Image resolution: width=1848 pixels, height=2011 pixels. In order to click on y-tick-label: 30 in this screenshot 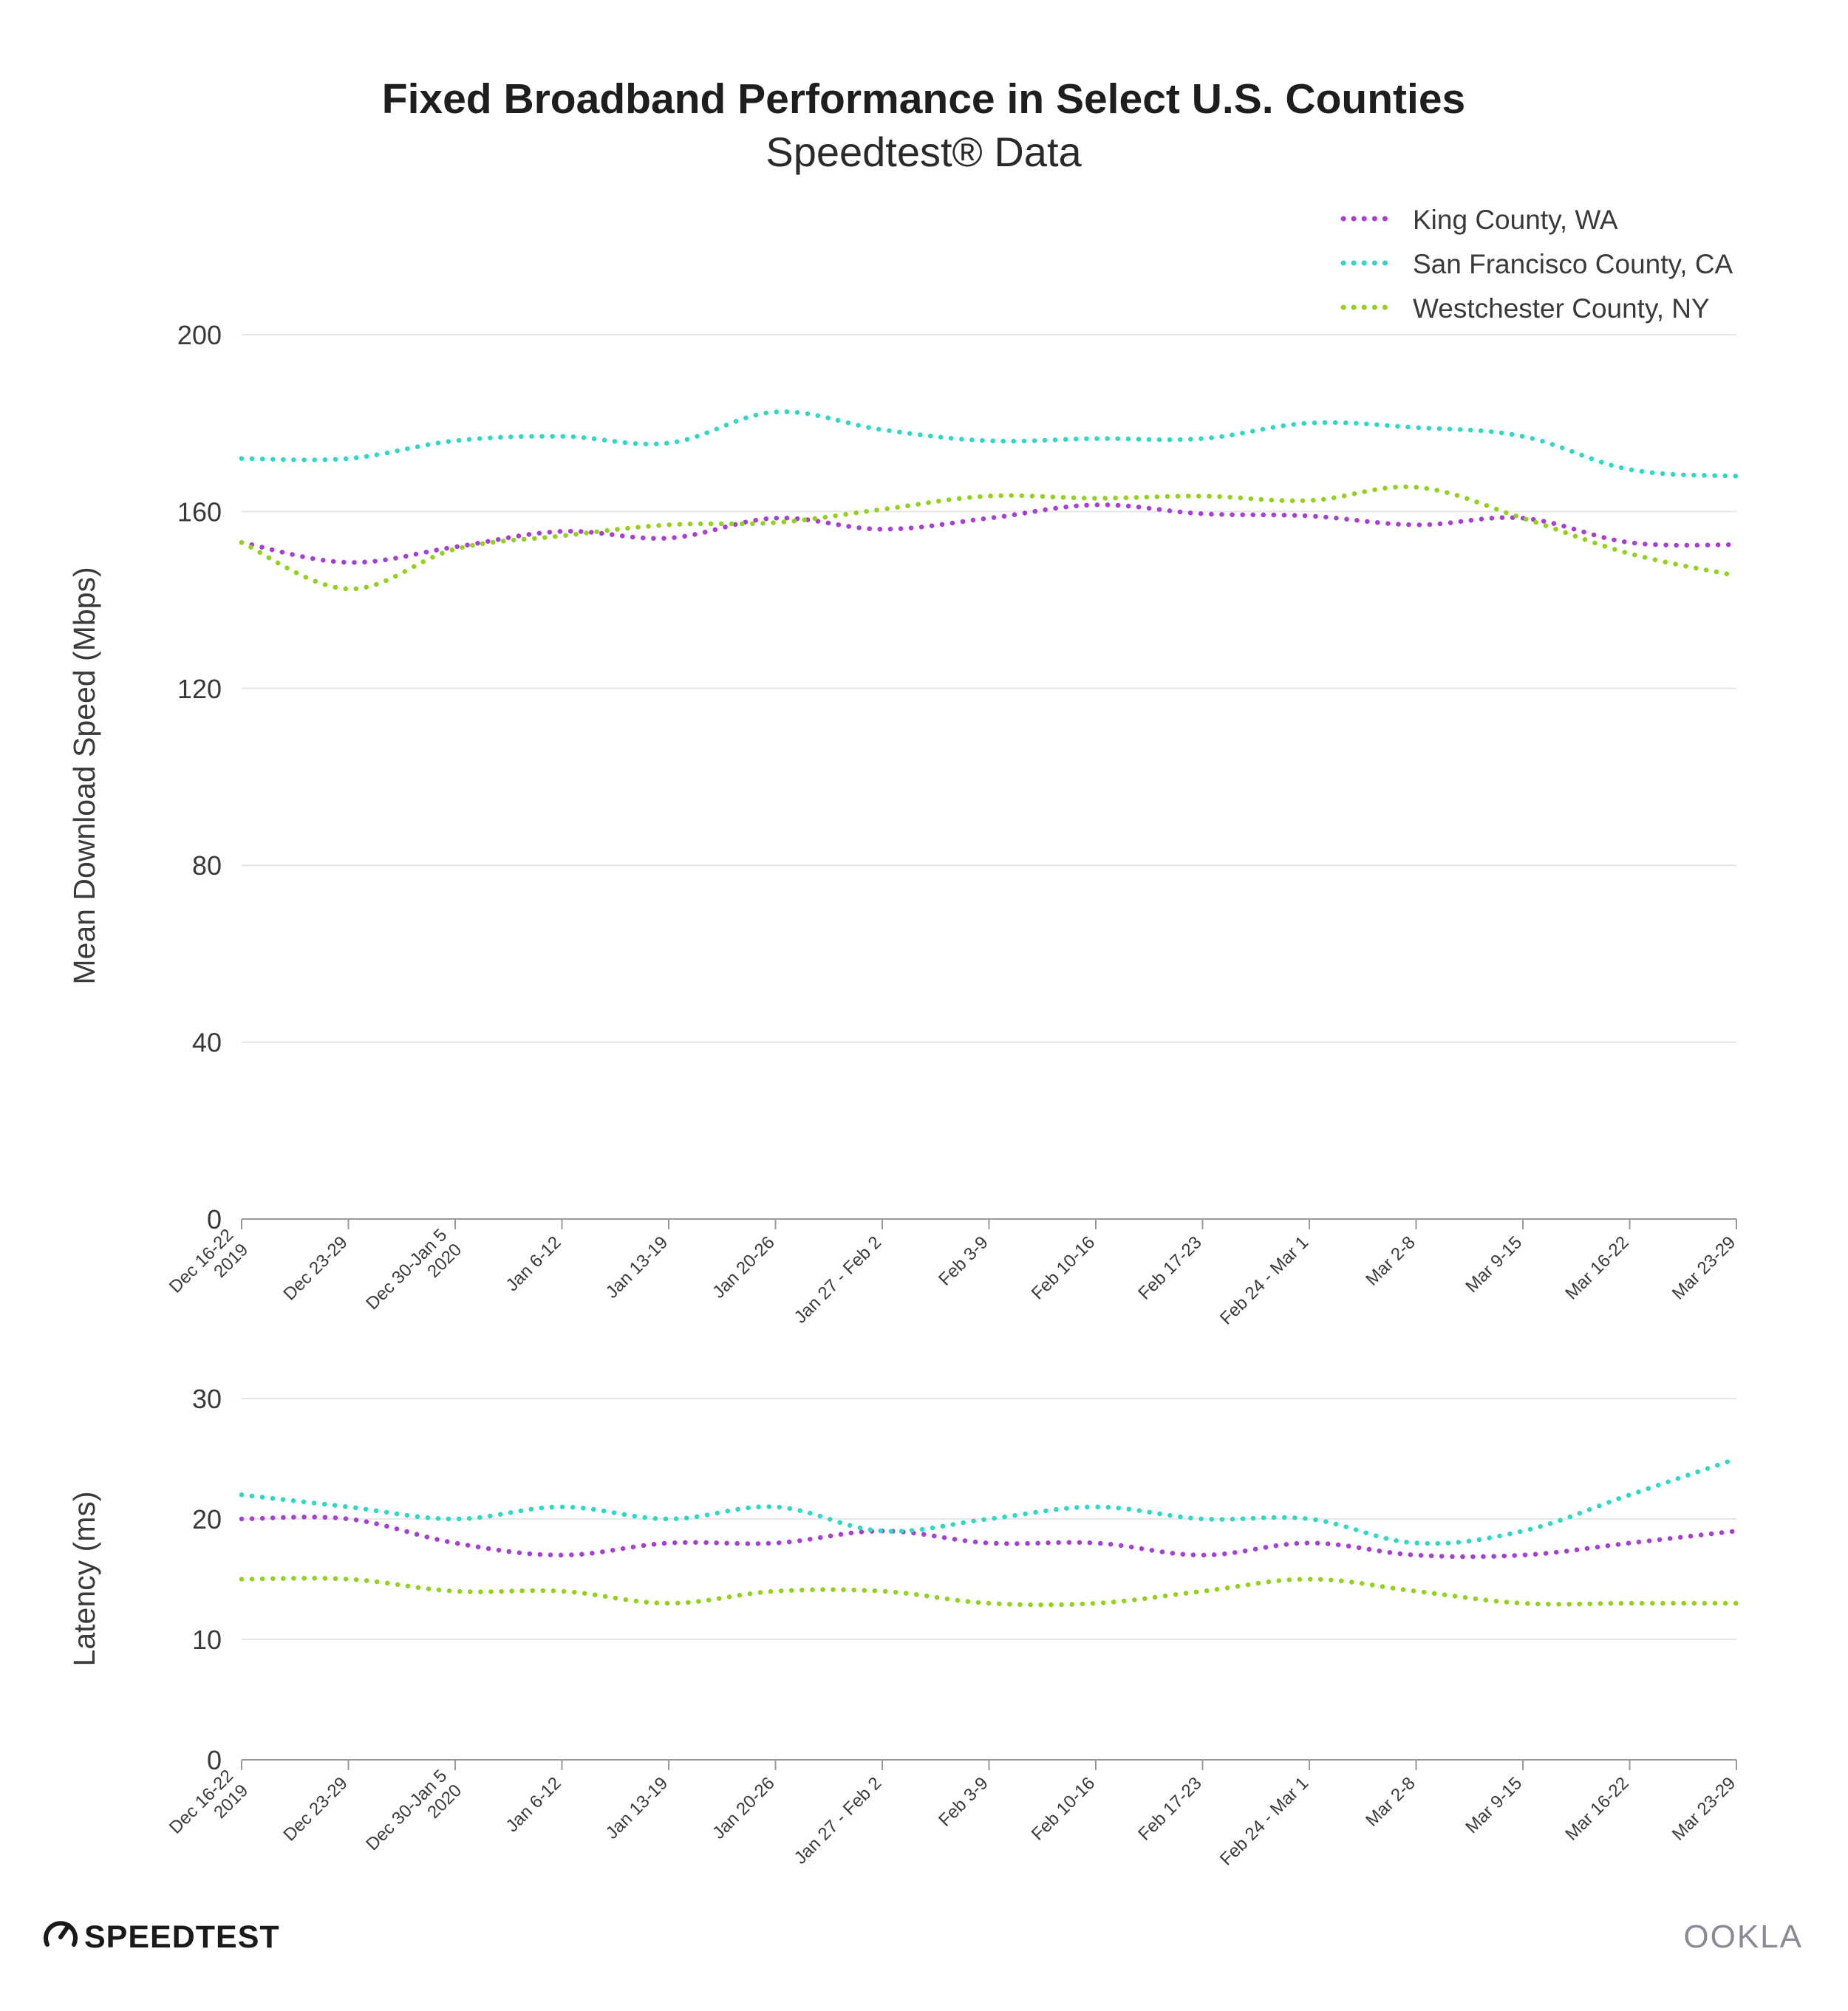, I will do `click(207, 1399)`.